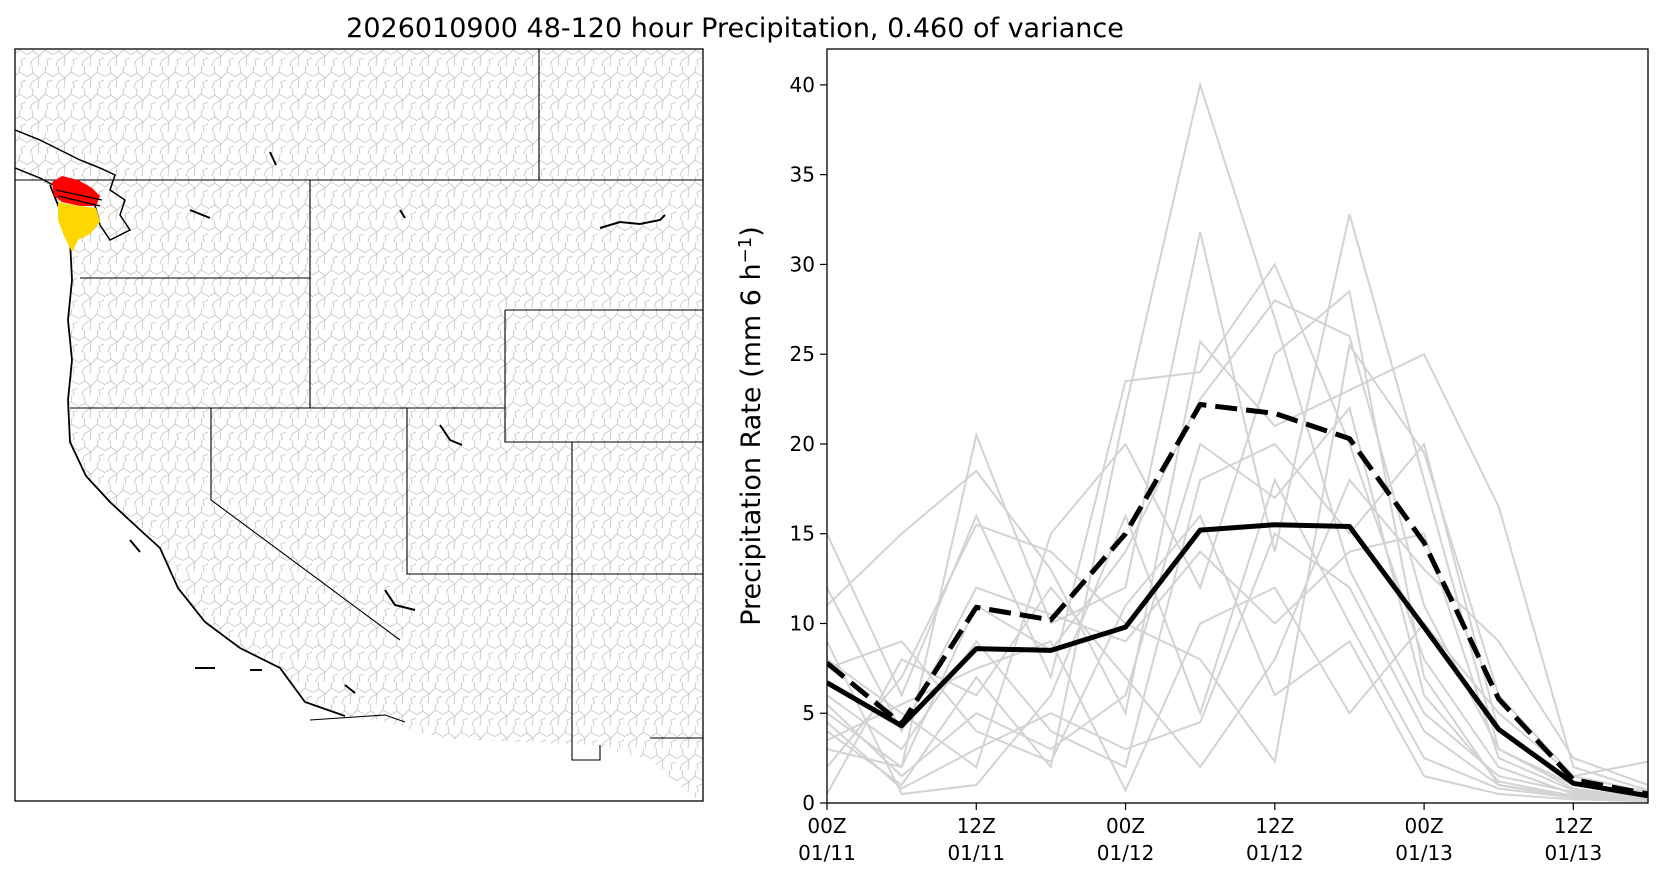 This screenshot has width=1658, height=883. I want to click on y-tick-label: 25, so click(802, 354).